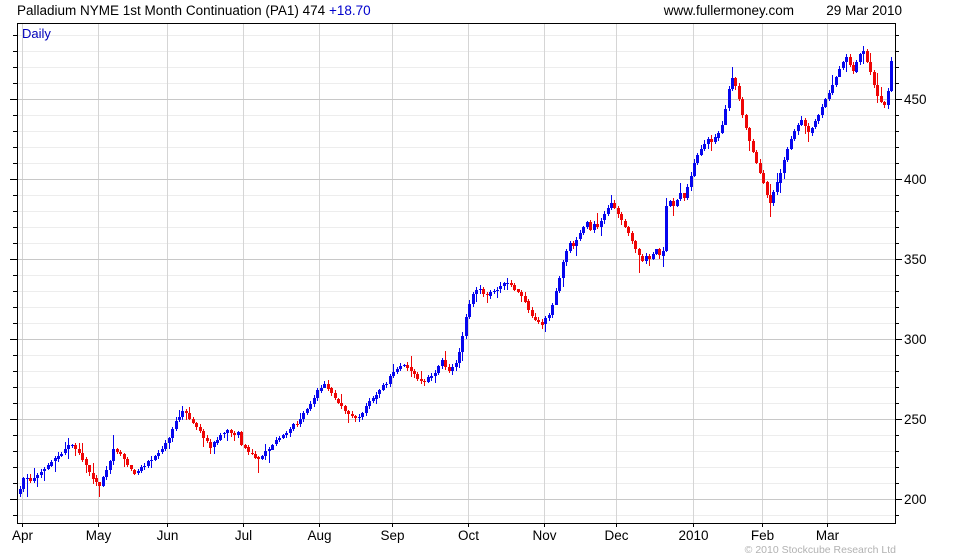 The image size is (980, 560). What do you see at coordinates (544, 535) in the screenshot?
I see `x-axis-label: Nov` at bounding box center [544, 535].